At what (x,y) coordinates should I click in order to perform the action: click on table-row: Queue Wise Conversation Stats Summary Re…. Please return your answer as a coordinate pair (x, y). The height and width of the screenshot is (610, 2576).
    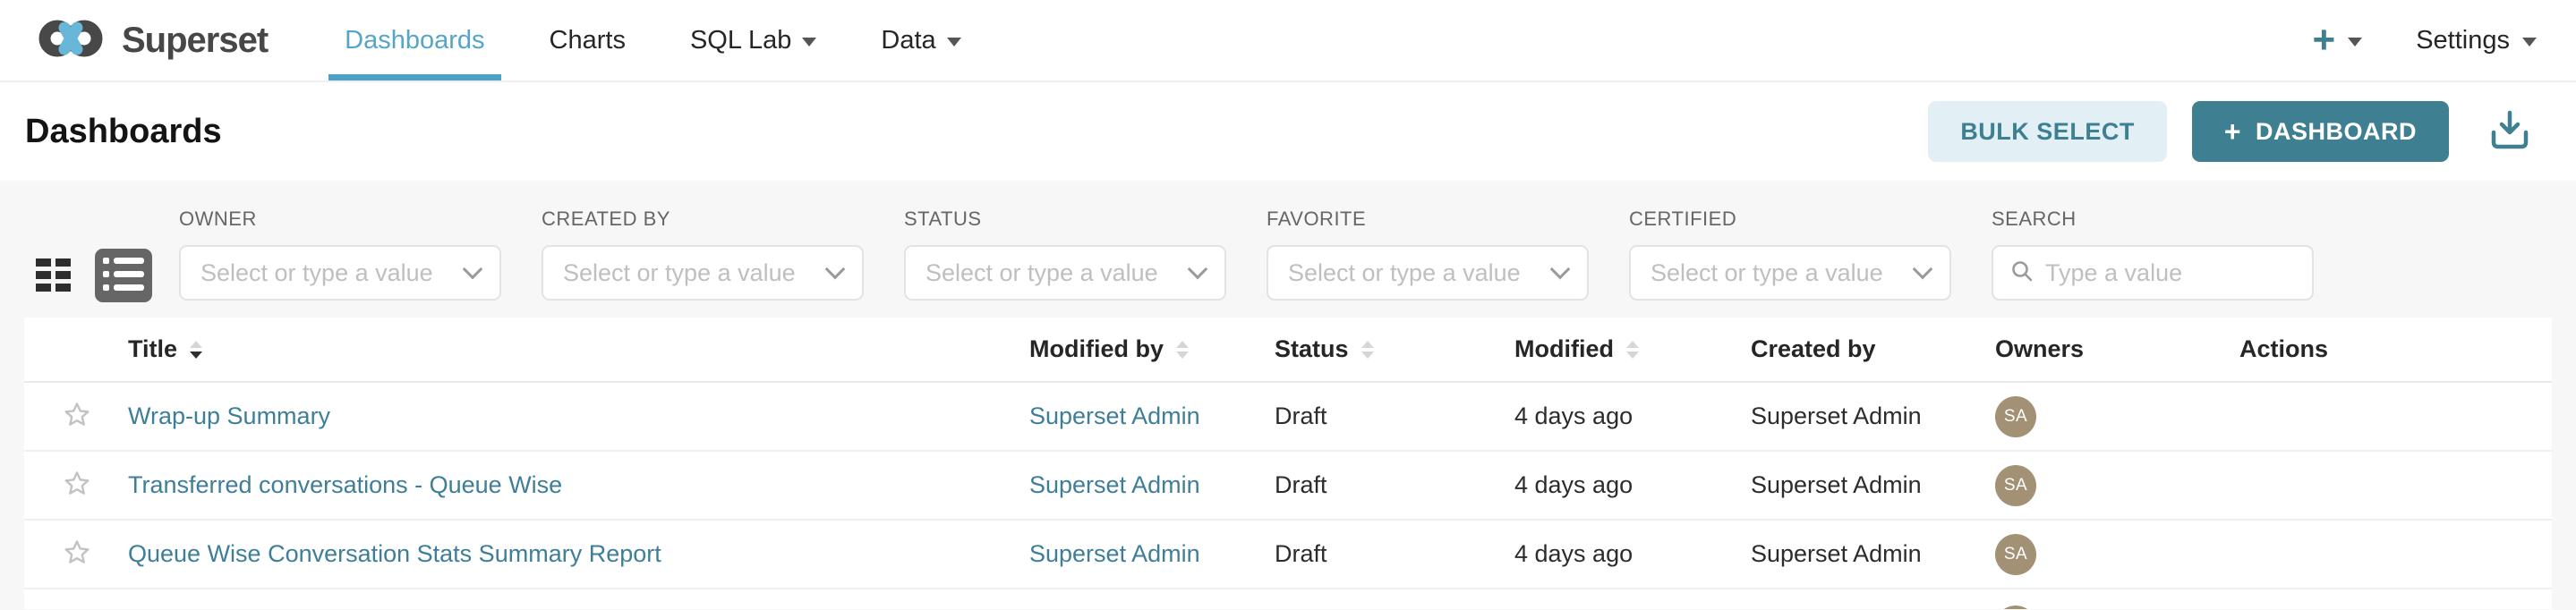
    Looking at the image, I should click on (1288, 555).